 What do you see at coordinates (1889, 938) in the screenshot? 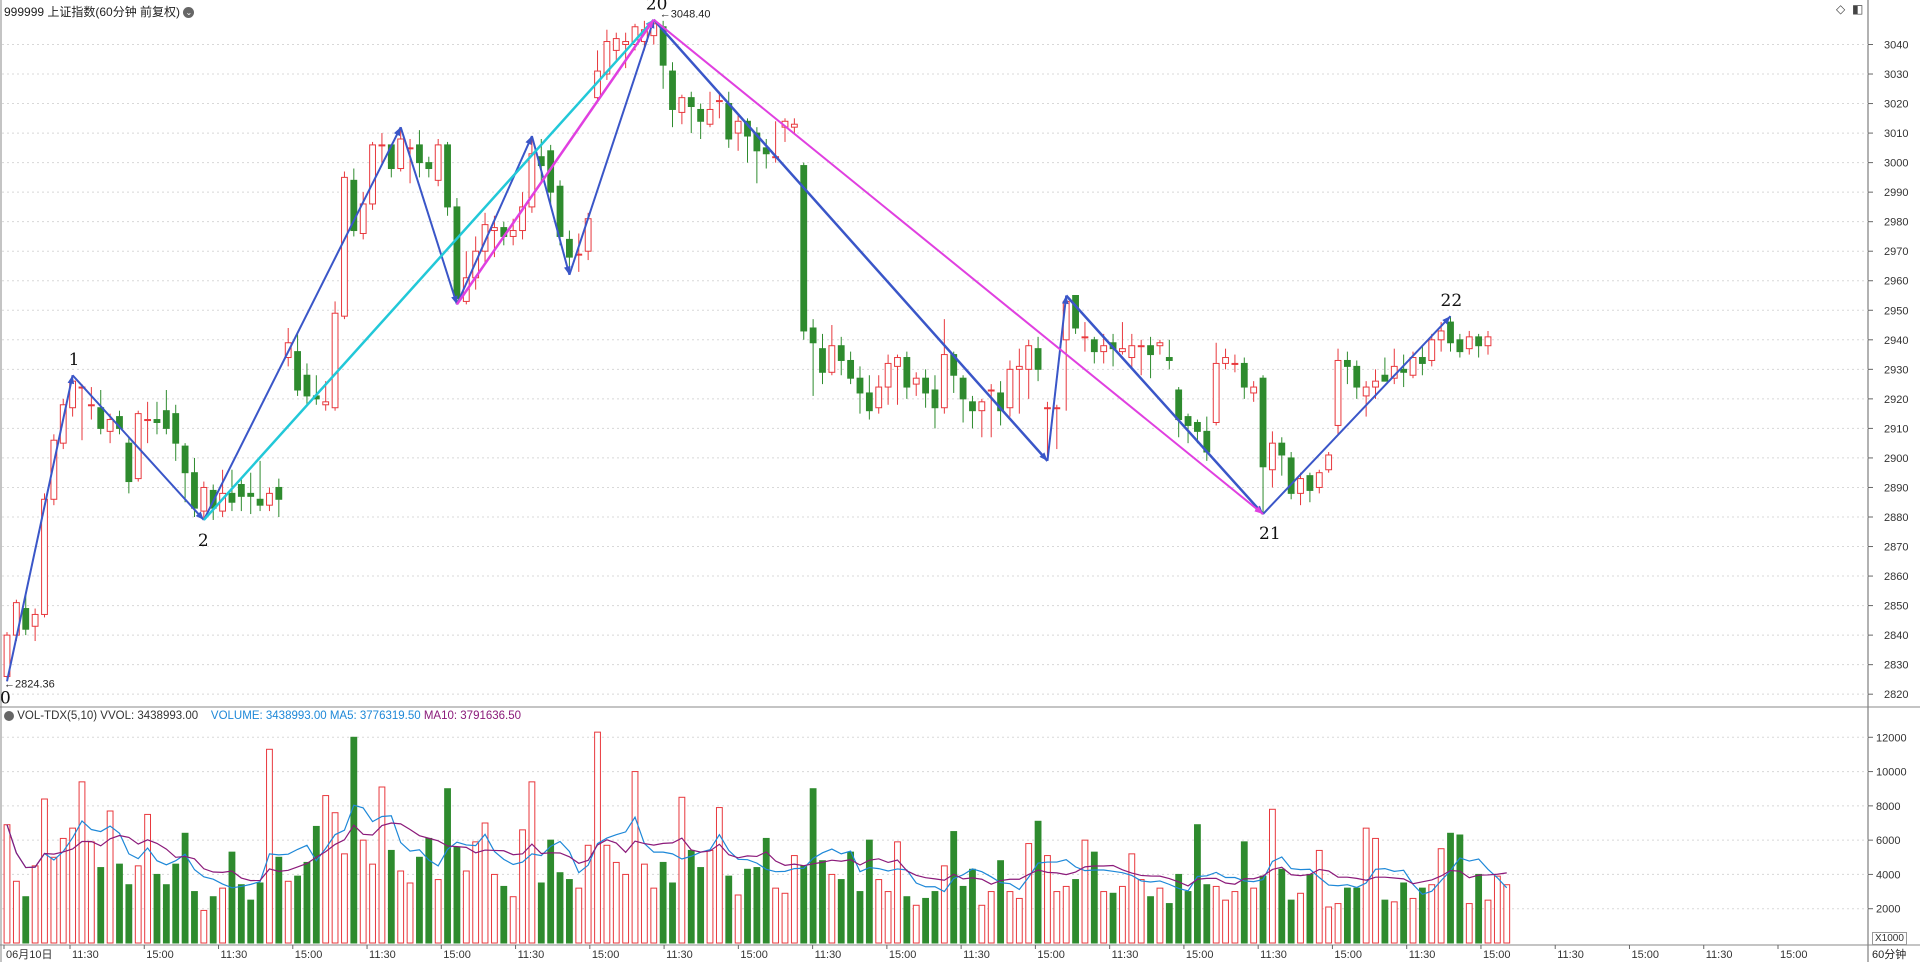
I see `volume-unit-label: X1000` at bounding box center [1889, 938].